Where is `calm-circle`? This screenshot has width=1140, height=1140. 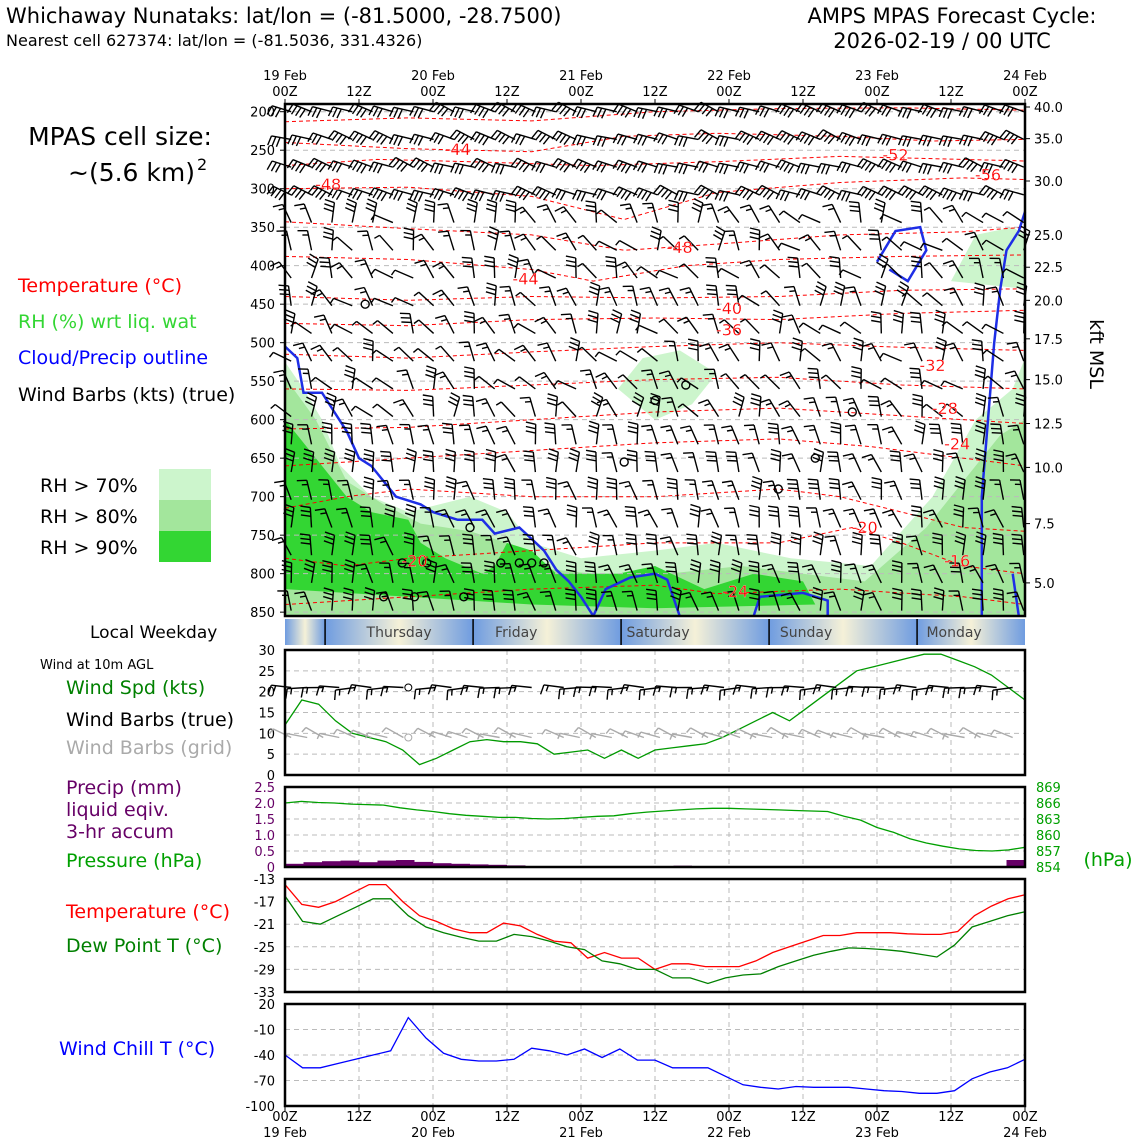 calm-circle is located at coordinates (852, 412).